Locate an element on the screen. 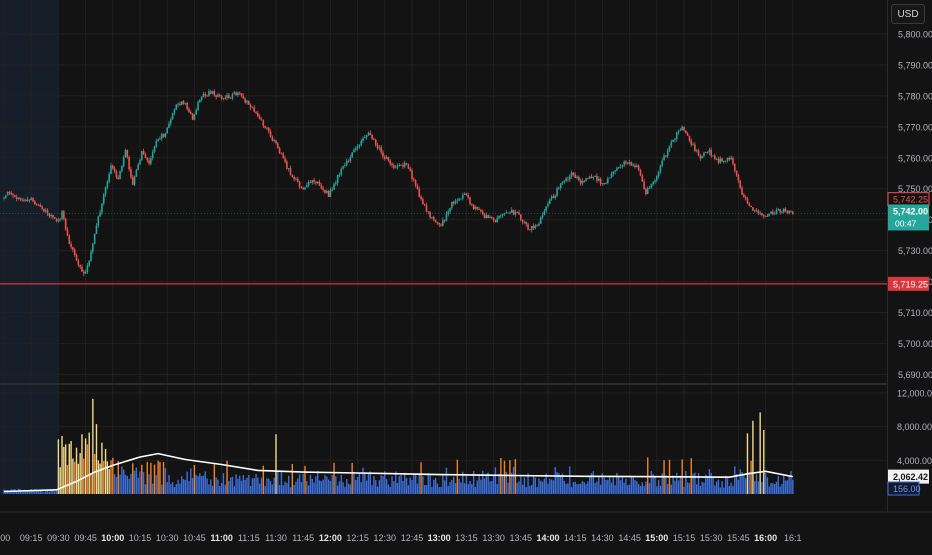 The width and height of the screenshot is (932, 555). time-tick-label: 09:45 is located at coordinates (85, 538).